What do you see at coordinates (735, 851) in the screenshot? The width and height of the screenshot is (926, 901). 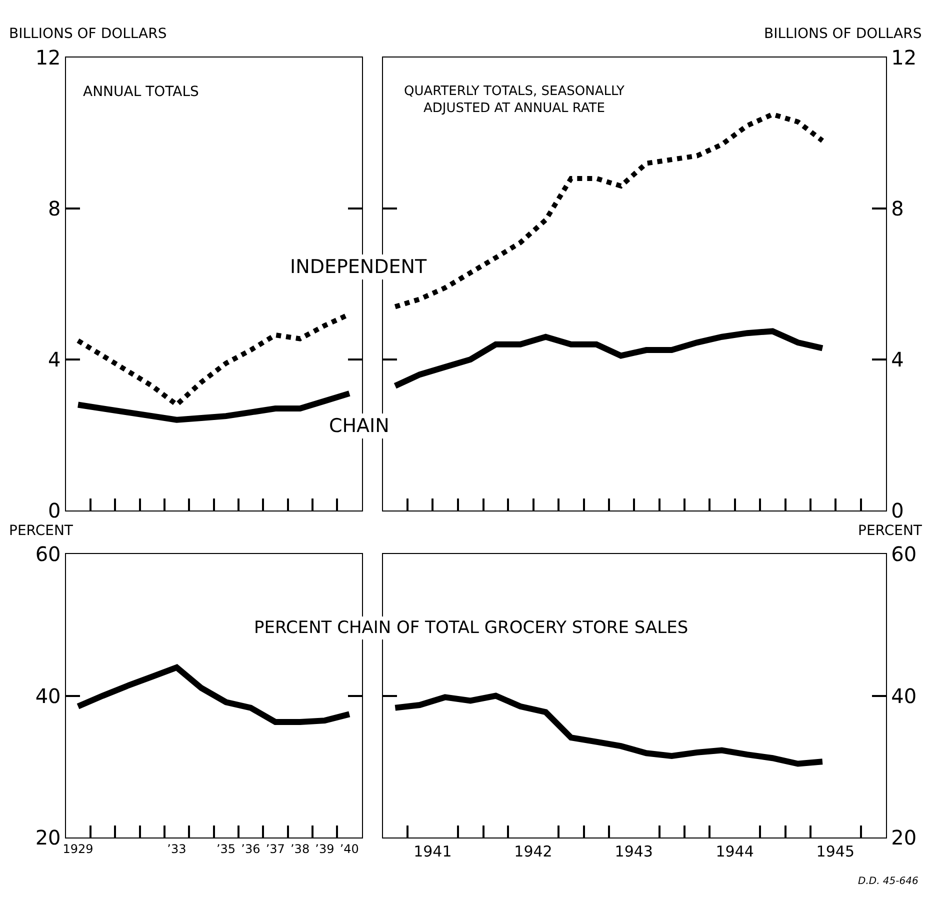 I see `x-tick-label: 1944` at bounding box center [735, 851].